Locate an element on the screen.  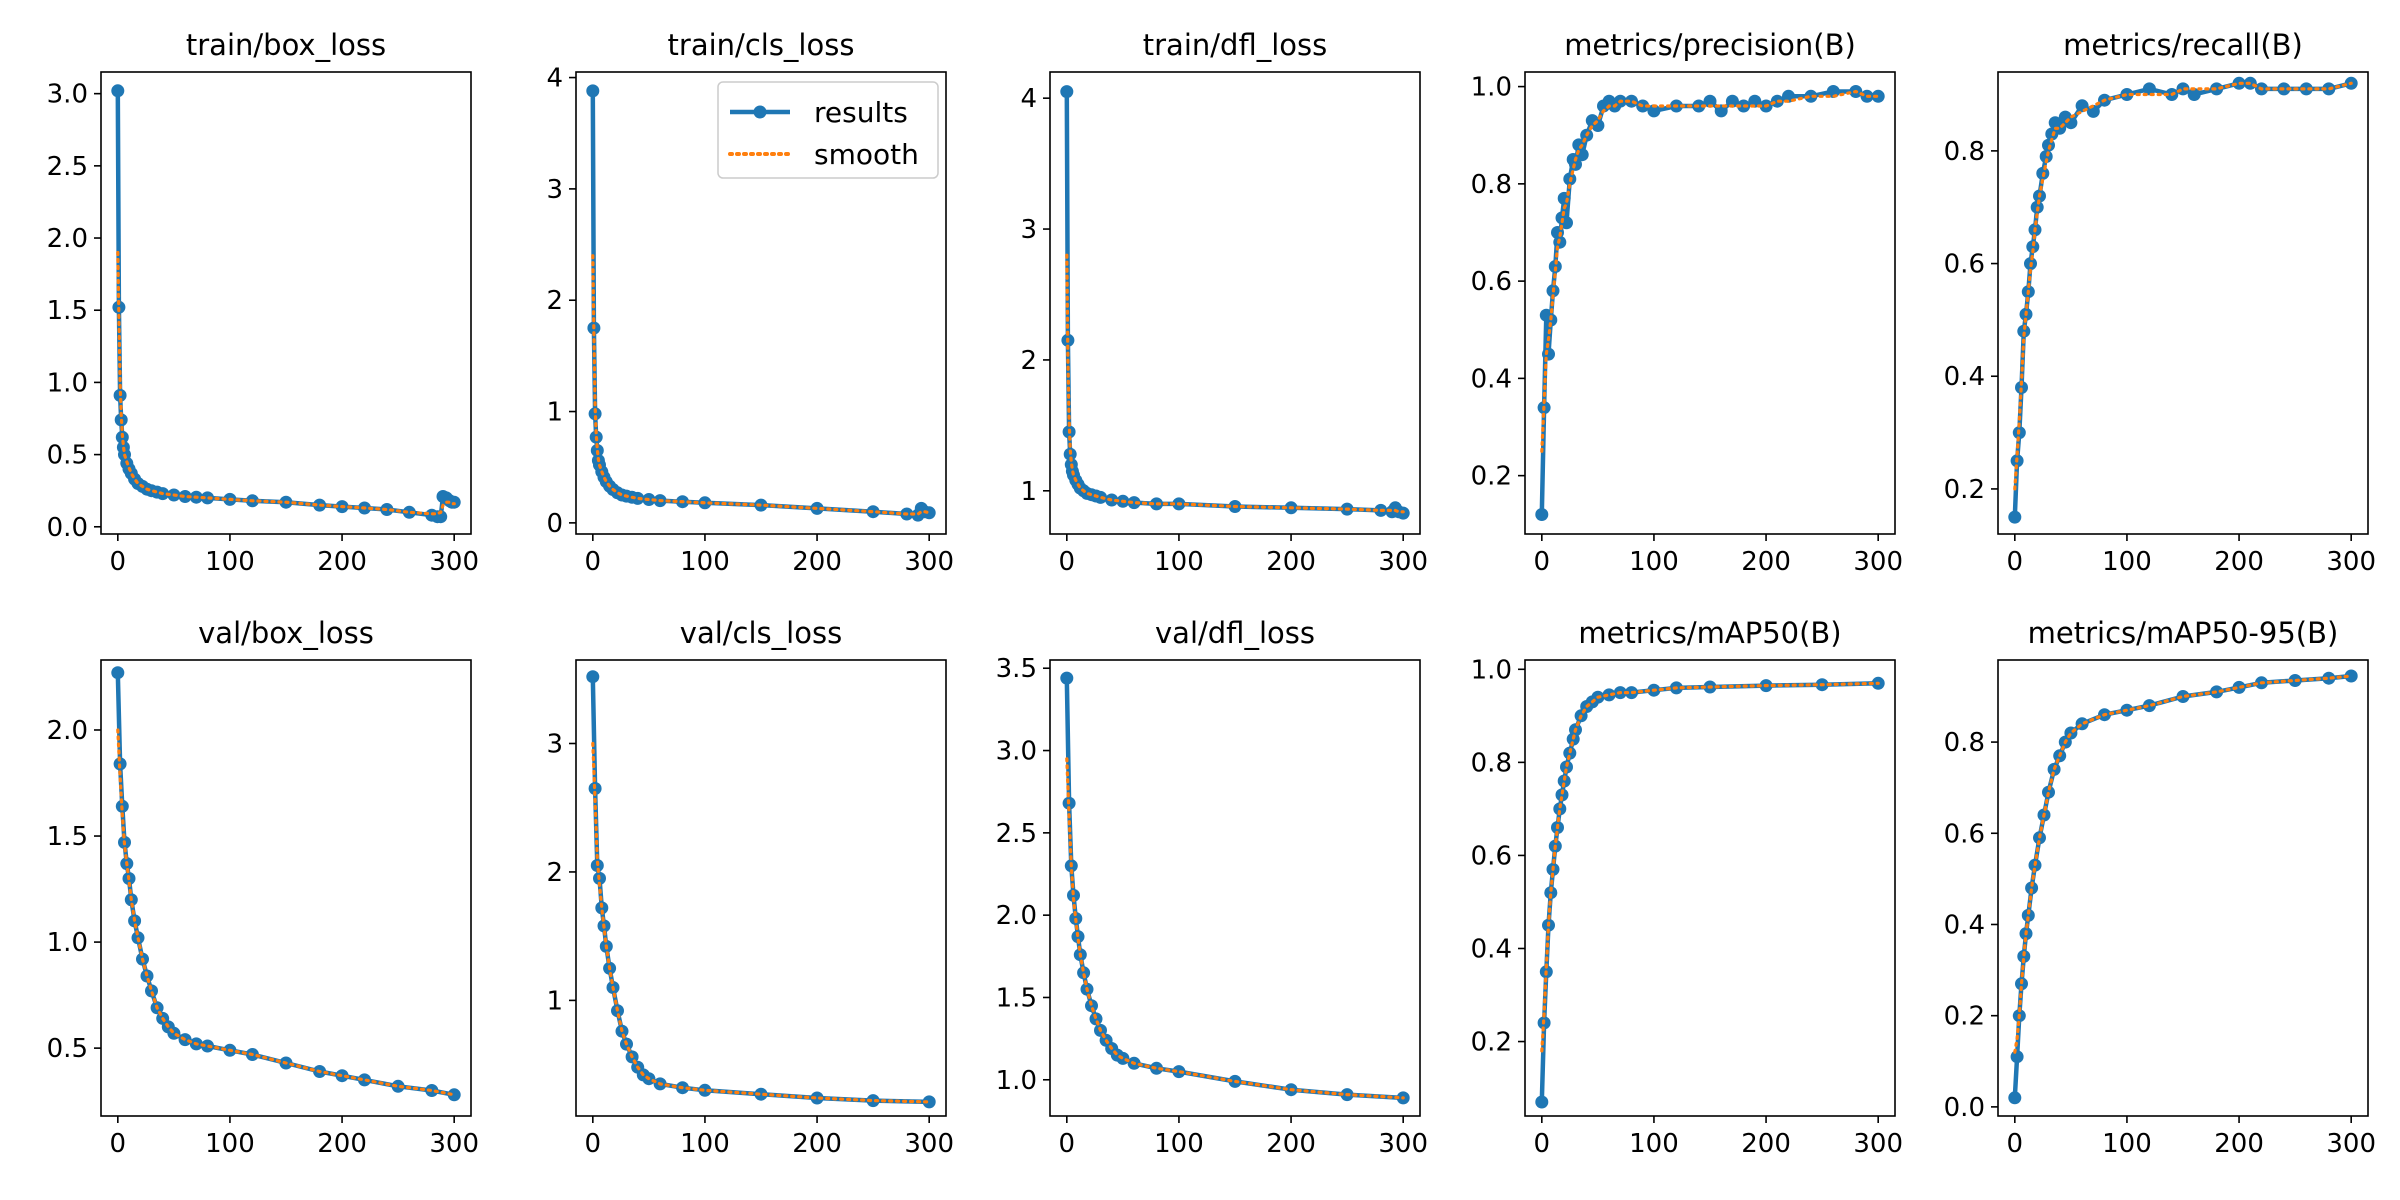
panel-title: val/cls_loss is located at coordinates (761, 633).